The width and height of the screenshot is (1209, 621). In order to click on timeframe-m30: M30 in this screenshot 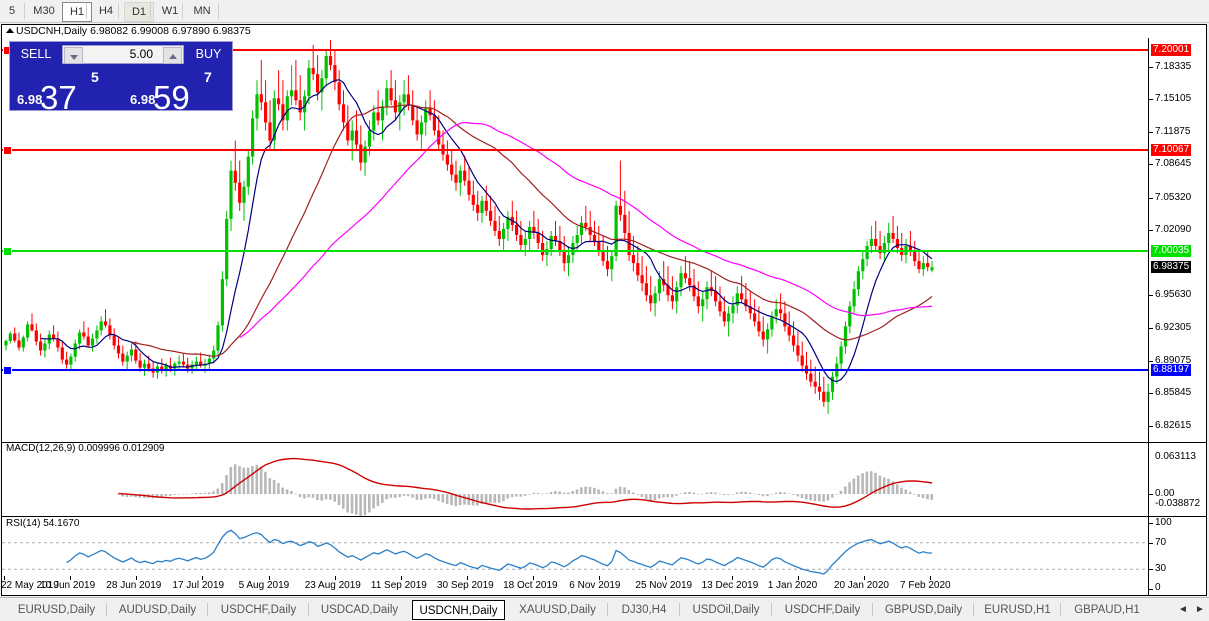, I will do `click(44, 11)`.